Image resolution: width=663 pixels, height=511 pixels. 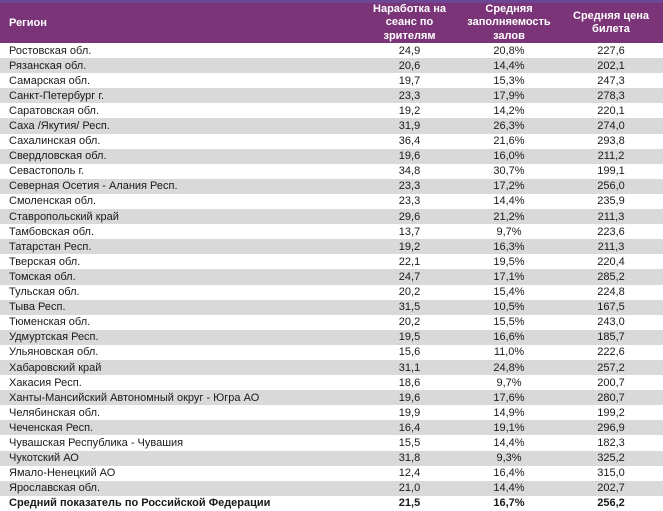 What do you see at coordinates (409, 65) in the screenshot?
I see `sessions-cell: 20,6` at bounding box center [409, 65].